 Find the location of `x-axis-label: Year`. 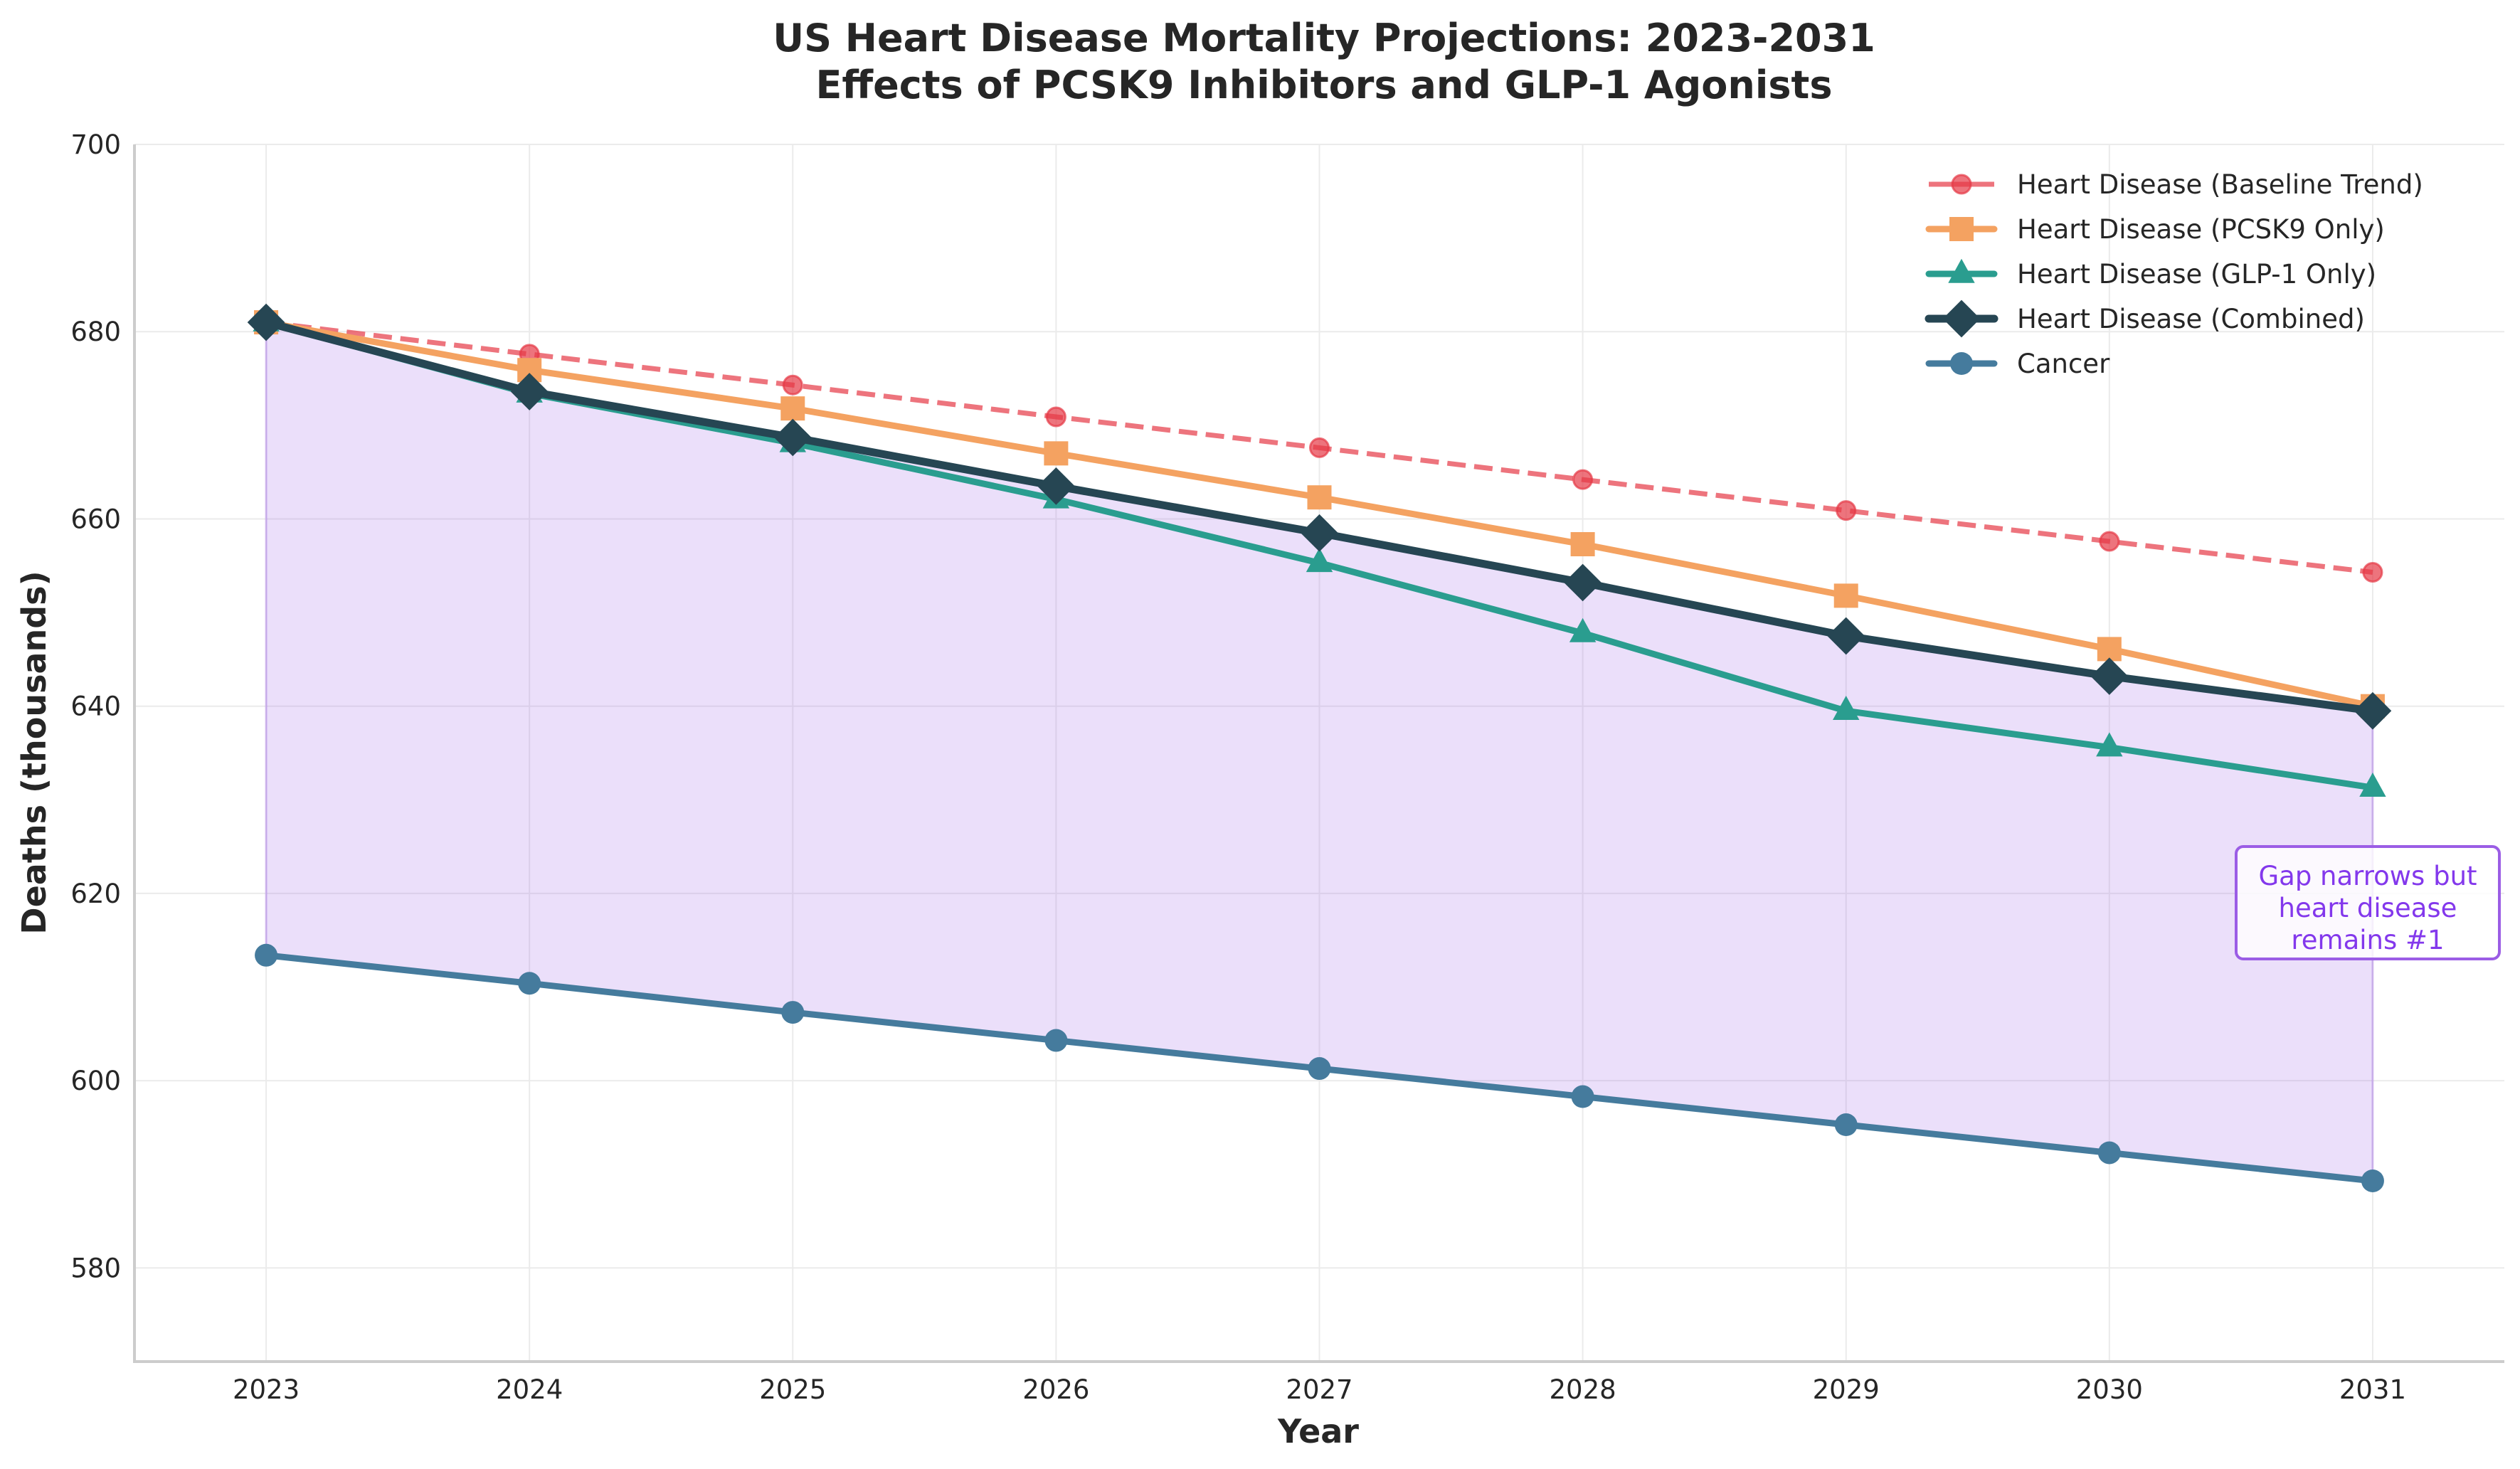

x-axis-label: Year is located at coordinates (1318, 1432).